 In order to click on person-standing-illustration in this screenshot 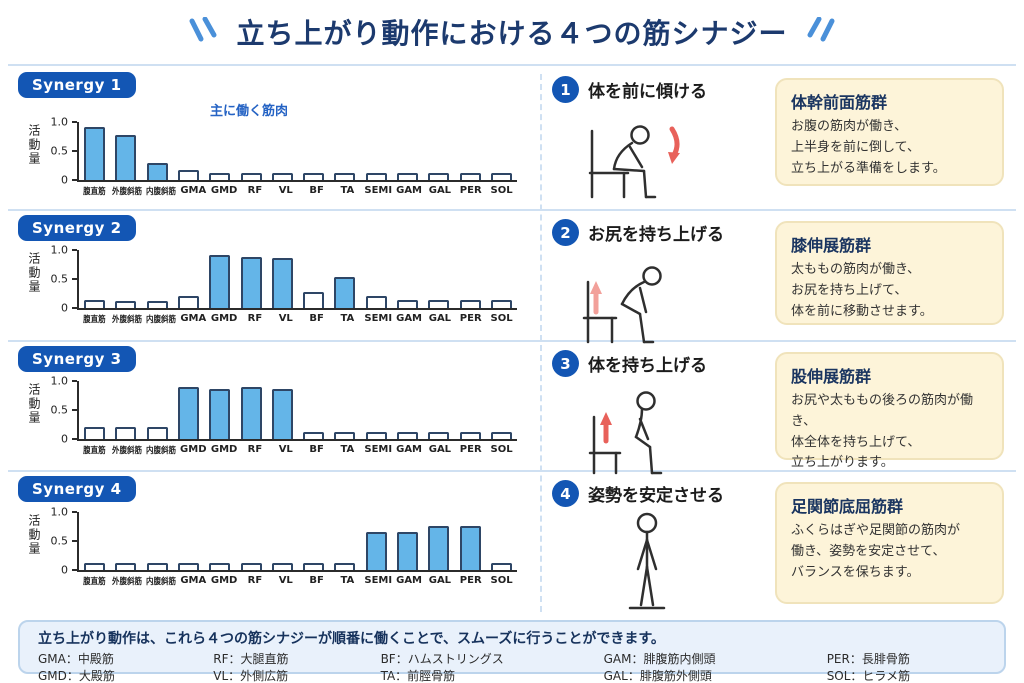, I will do `click(647, 561)`.